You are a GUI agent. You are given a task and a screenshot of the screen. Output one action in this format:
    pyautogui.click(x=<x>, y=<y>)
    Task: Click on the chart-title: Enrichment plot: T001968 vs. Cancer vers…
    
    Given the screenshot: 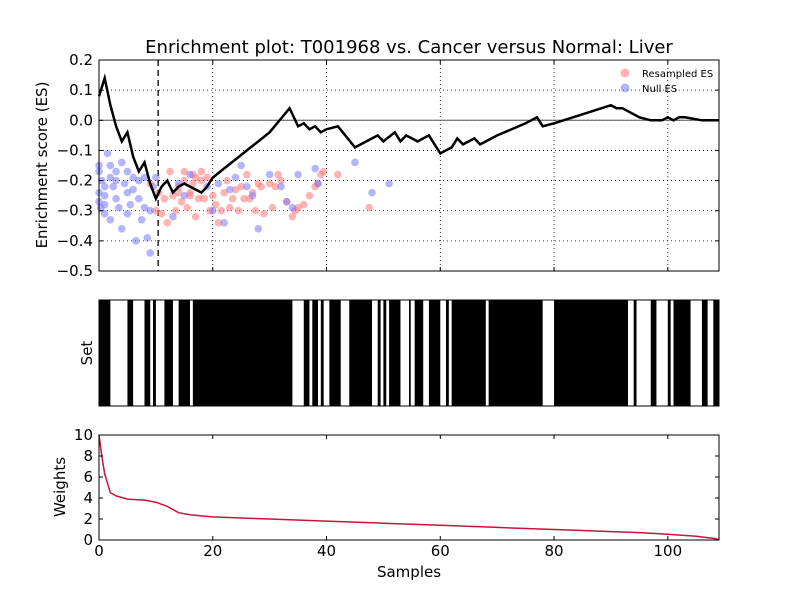 What is the action you would take?
    pyautogui.click(x=409, y=47)
    